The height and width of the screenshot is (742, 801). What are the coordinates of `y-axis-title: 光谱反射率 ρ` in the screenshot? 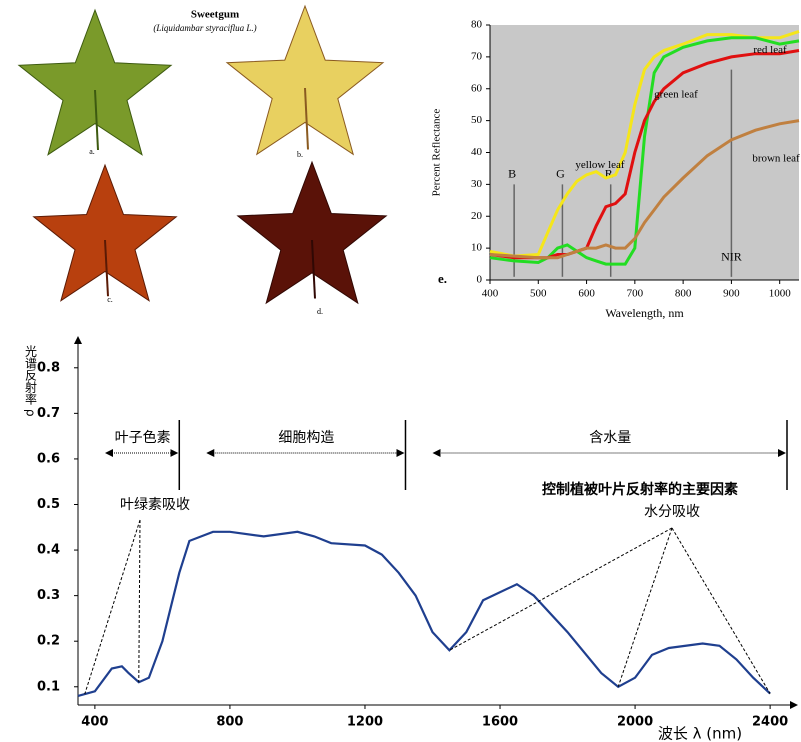 It's located at (31, 381).